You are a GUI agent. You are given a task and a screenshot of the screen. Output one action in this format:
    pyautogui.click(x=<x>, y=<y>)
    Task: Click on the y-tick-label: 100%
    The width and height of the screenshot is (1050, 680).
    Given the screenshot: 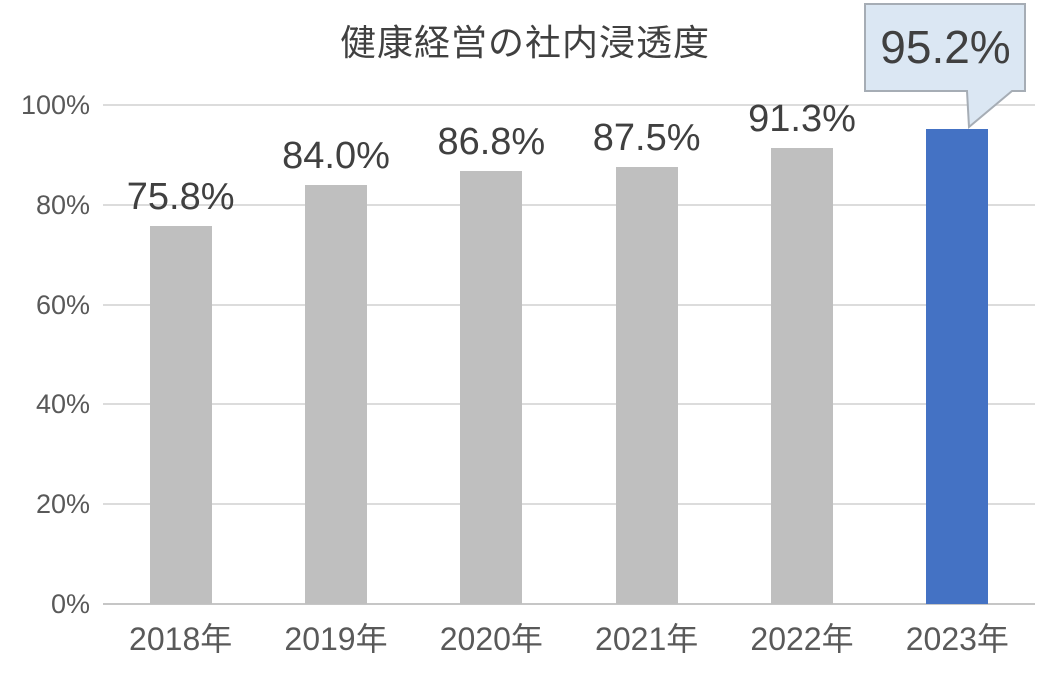 What is the action you would take?
    pyautogui.click(x=55, y=105)
    